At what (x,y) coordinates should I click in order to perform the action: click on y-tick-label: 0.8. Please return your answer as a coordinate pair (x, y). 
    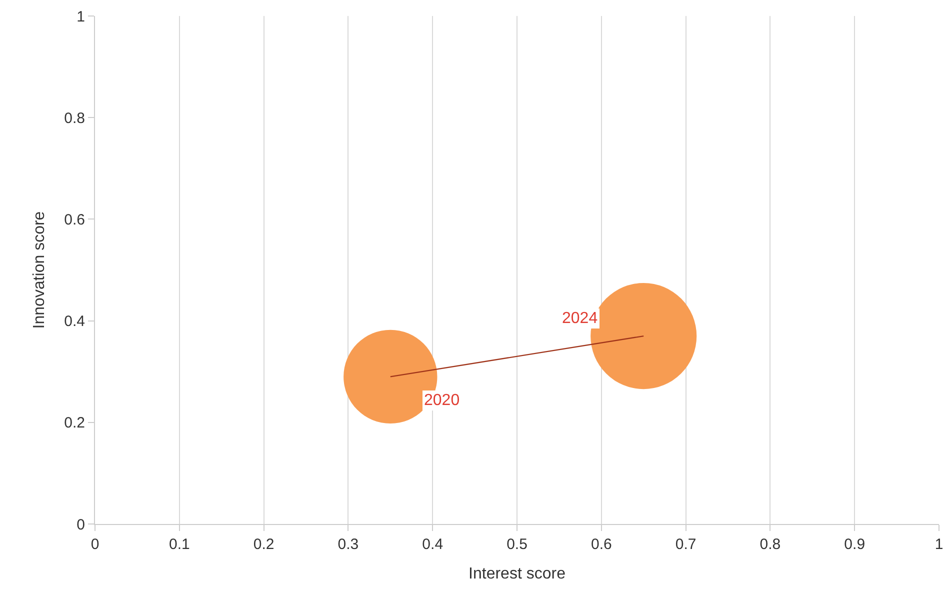
    Looking at the image, I should click on (74, 118).